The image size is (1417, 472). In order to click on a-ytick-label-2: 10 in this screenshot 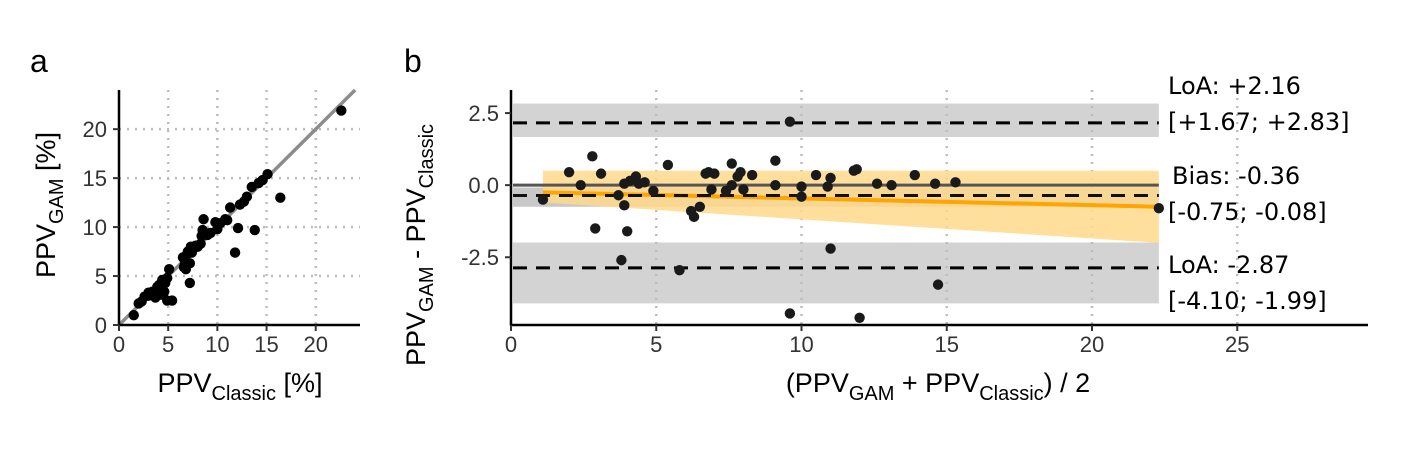, I will do `click(95, 227)`.